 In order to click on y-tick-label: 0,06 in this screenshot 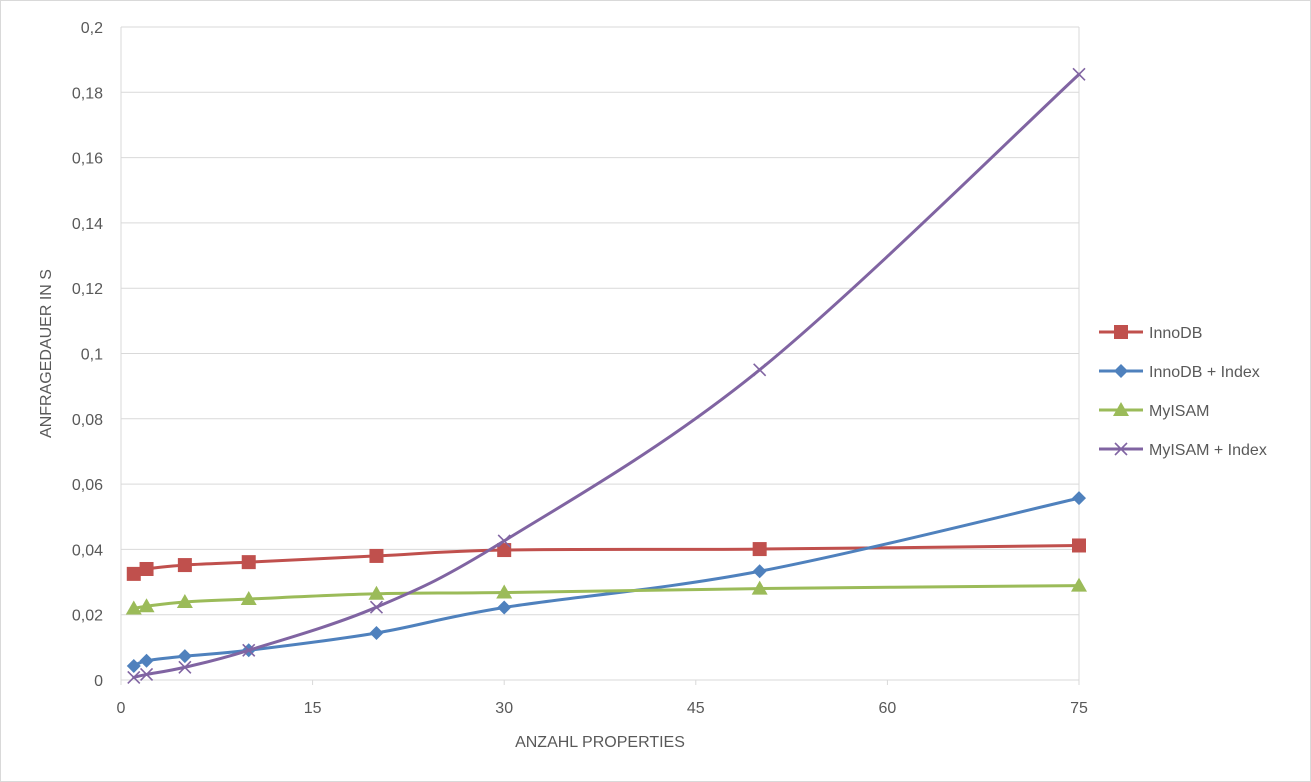, I will do `click(87, 485)`.